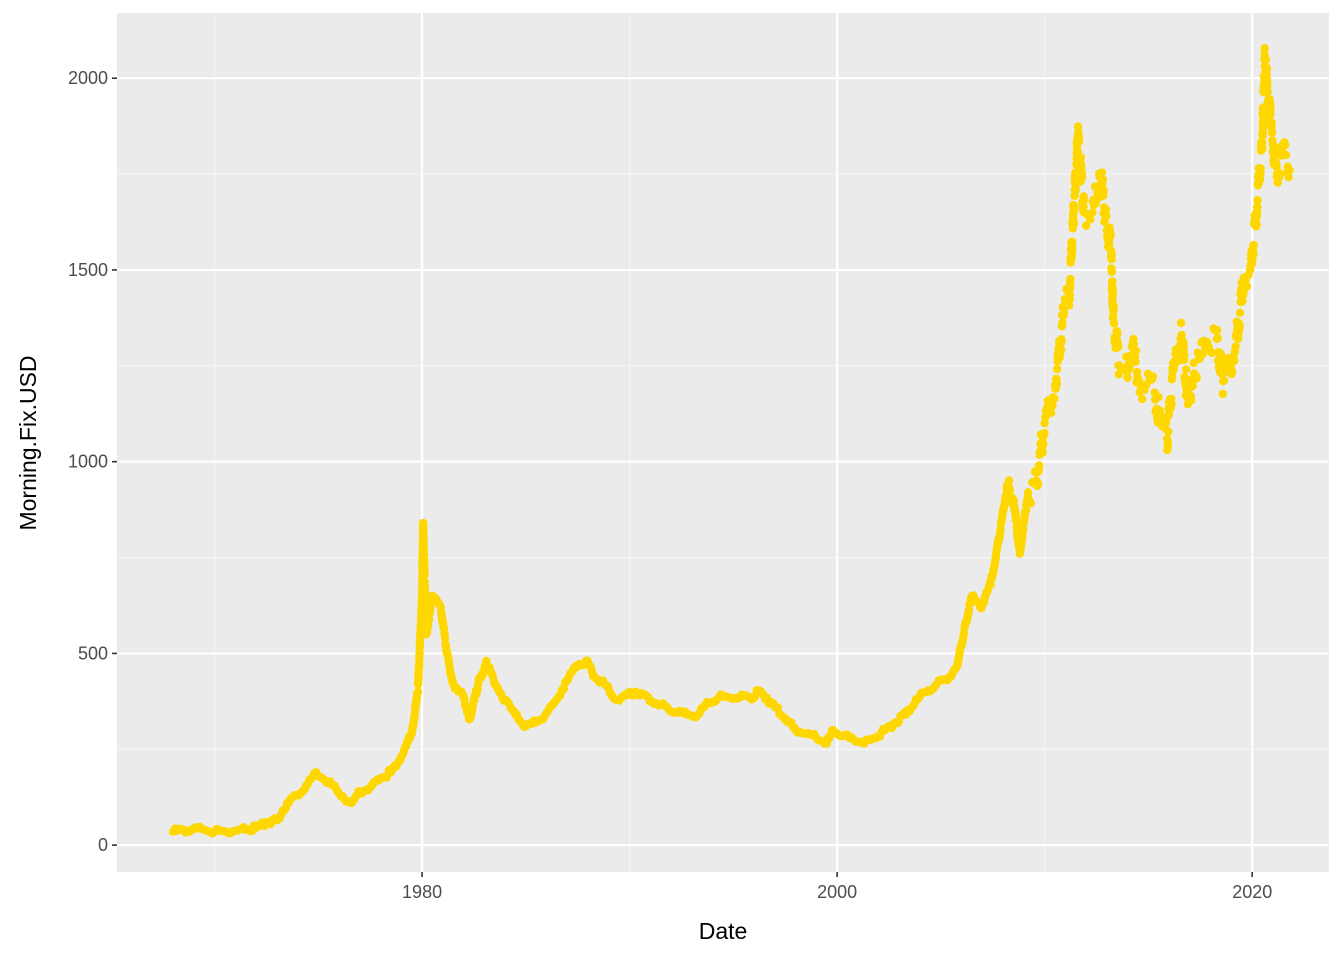 This screenshot has height=960, width=1344. I want to click on y-tick-label: 500, so click(93, 653).